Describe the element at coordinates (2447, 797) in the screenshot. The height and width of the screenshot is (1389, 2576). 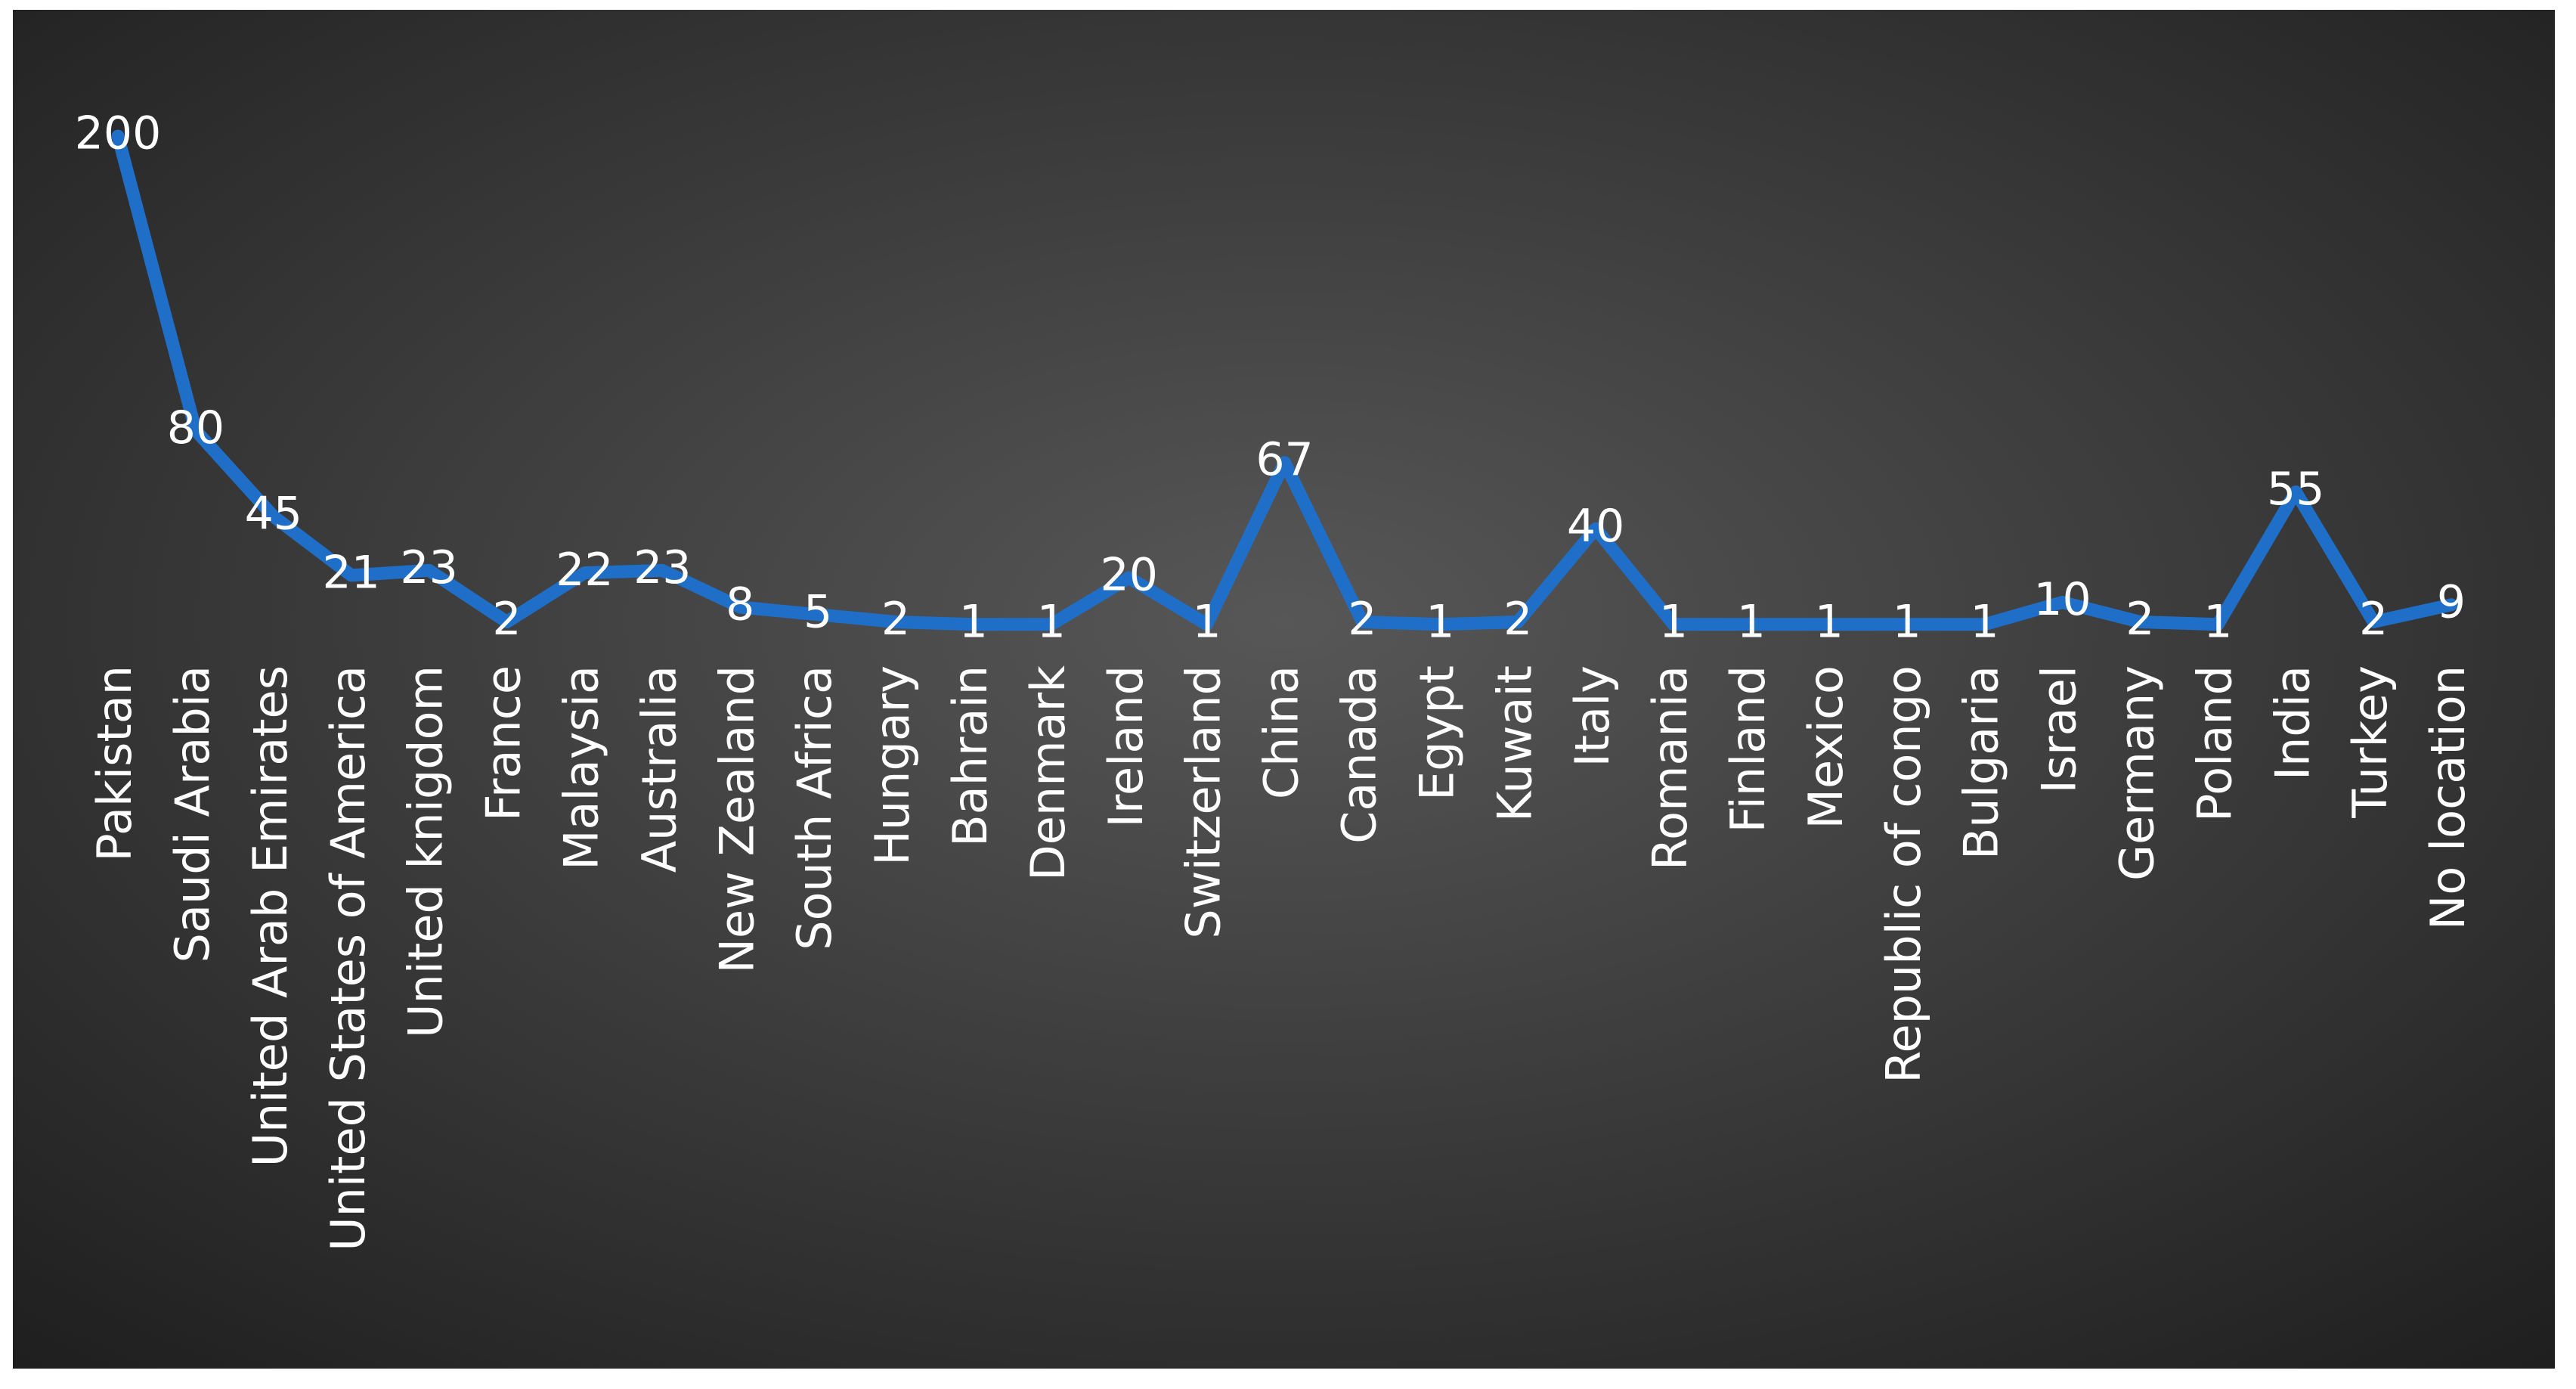
I see `x-tick-label: No location` at that location.